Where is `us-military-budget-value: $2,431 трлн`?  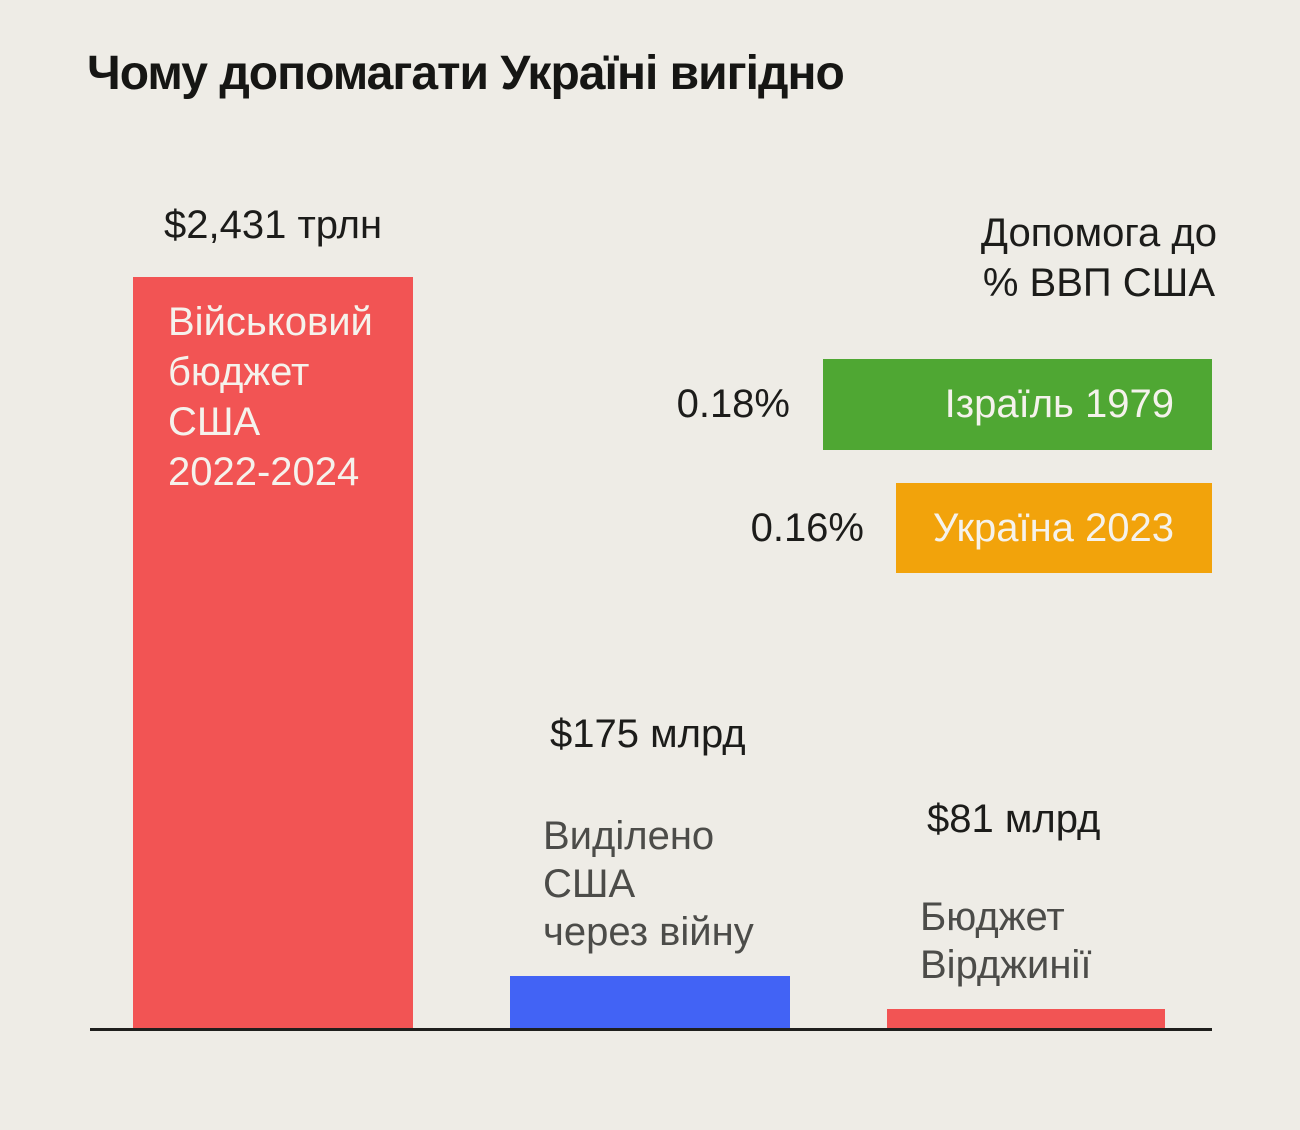 us-military-budget-value: $2,431 трлн is located at coordinates (273, 225).